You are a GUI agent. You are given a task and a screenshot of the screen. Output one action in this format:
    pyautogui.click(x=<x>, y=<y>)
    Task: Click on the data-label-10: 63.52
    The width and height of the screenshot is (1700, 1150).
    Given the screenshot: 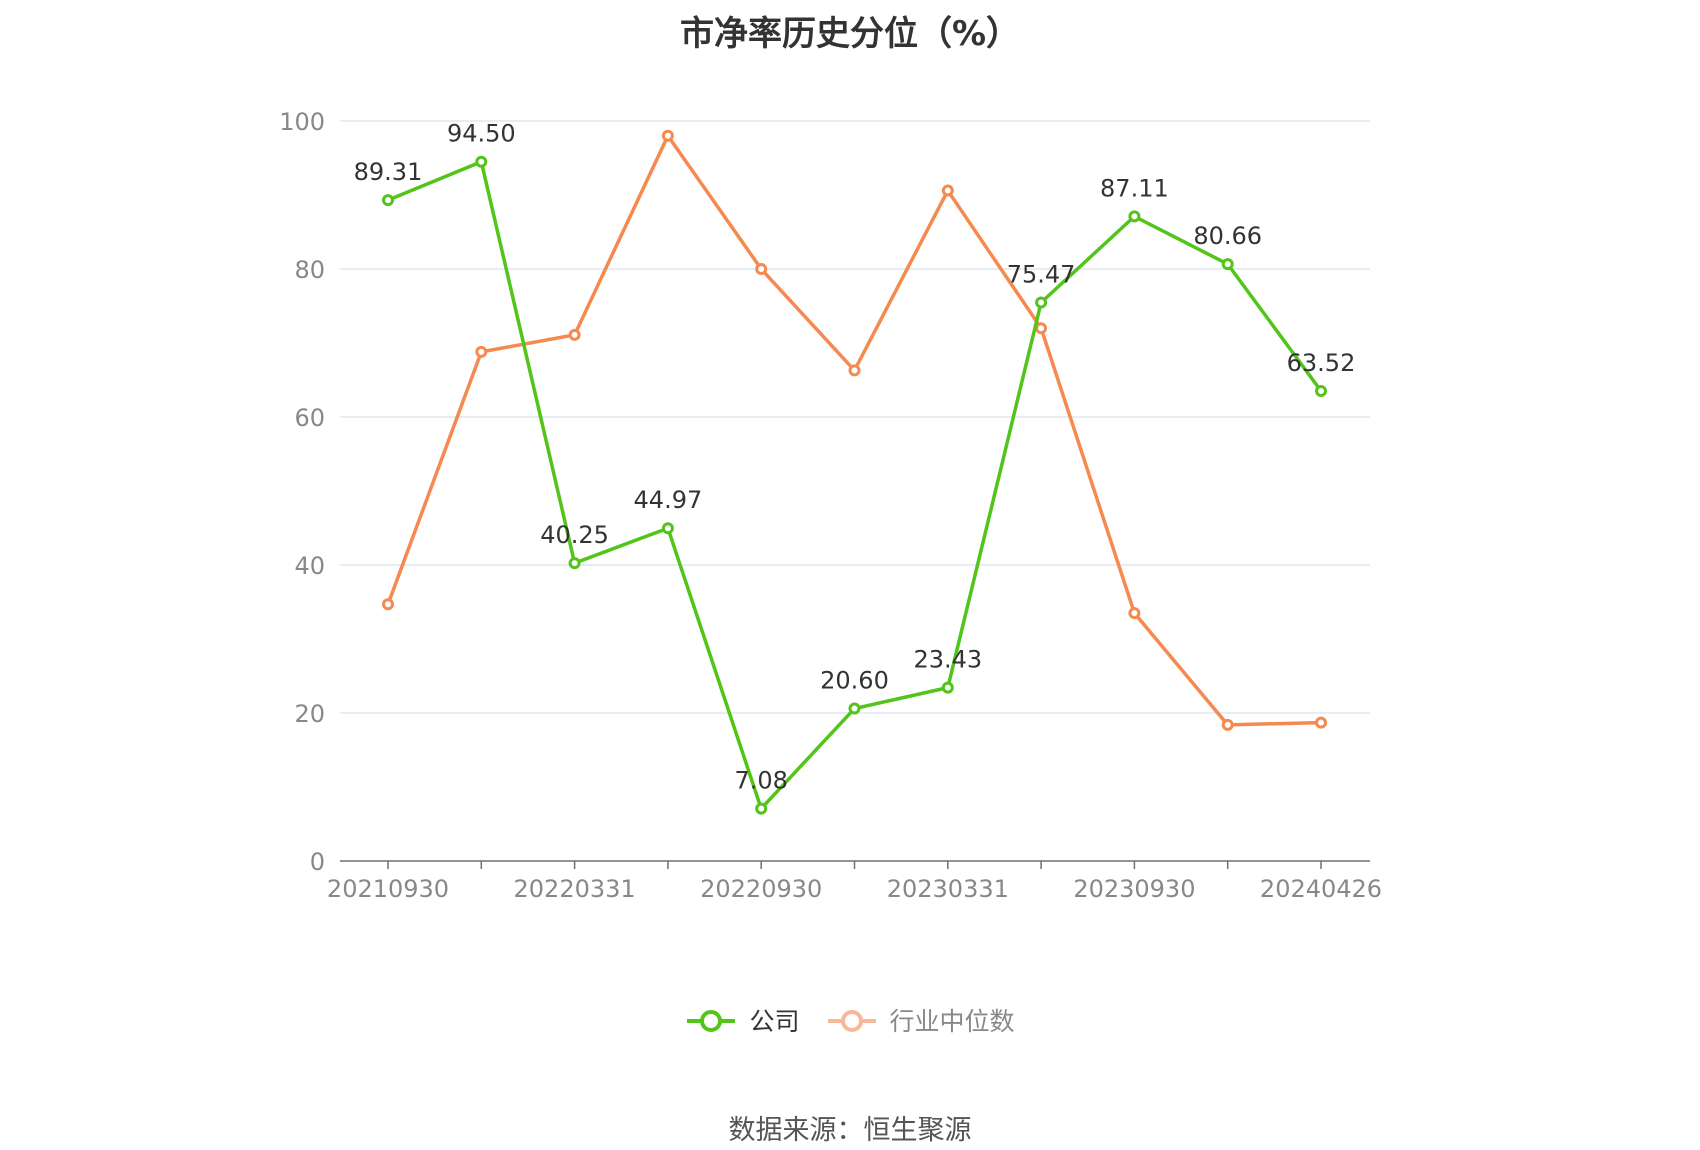 What is the action you would take?
    pyautogui.click(x=1321, y=363)
    